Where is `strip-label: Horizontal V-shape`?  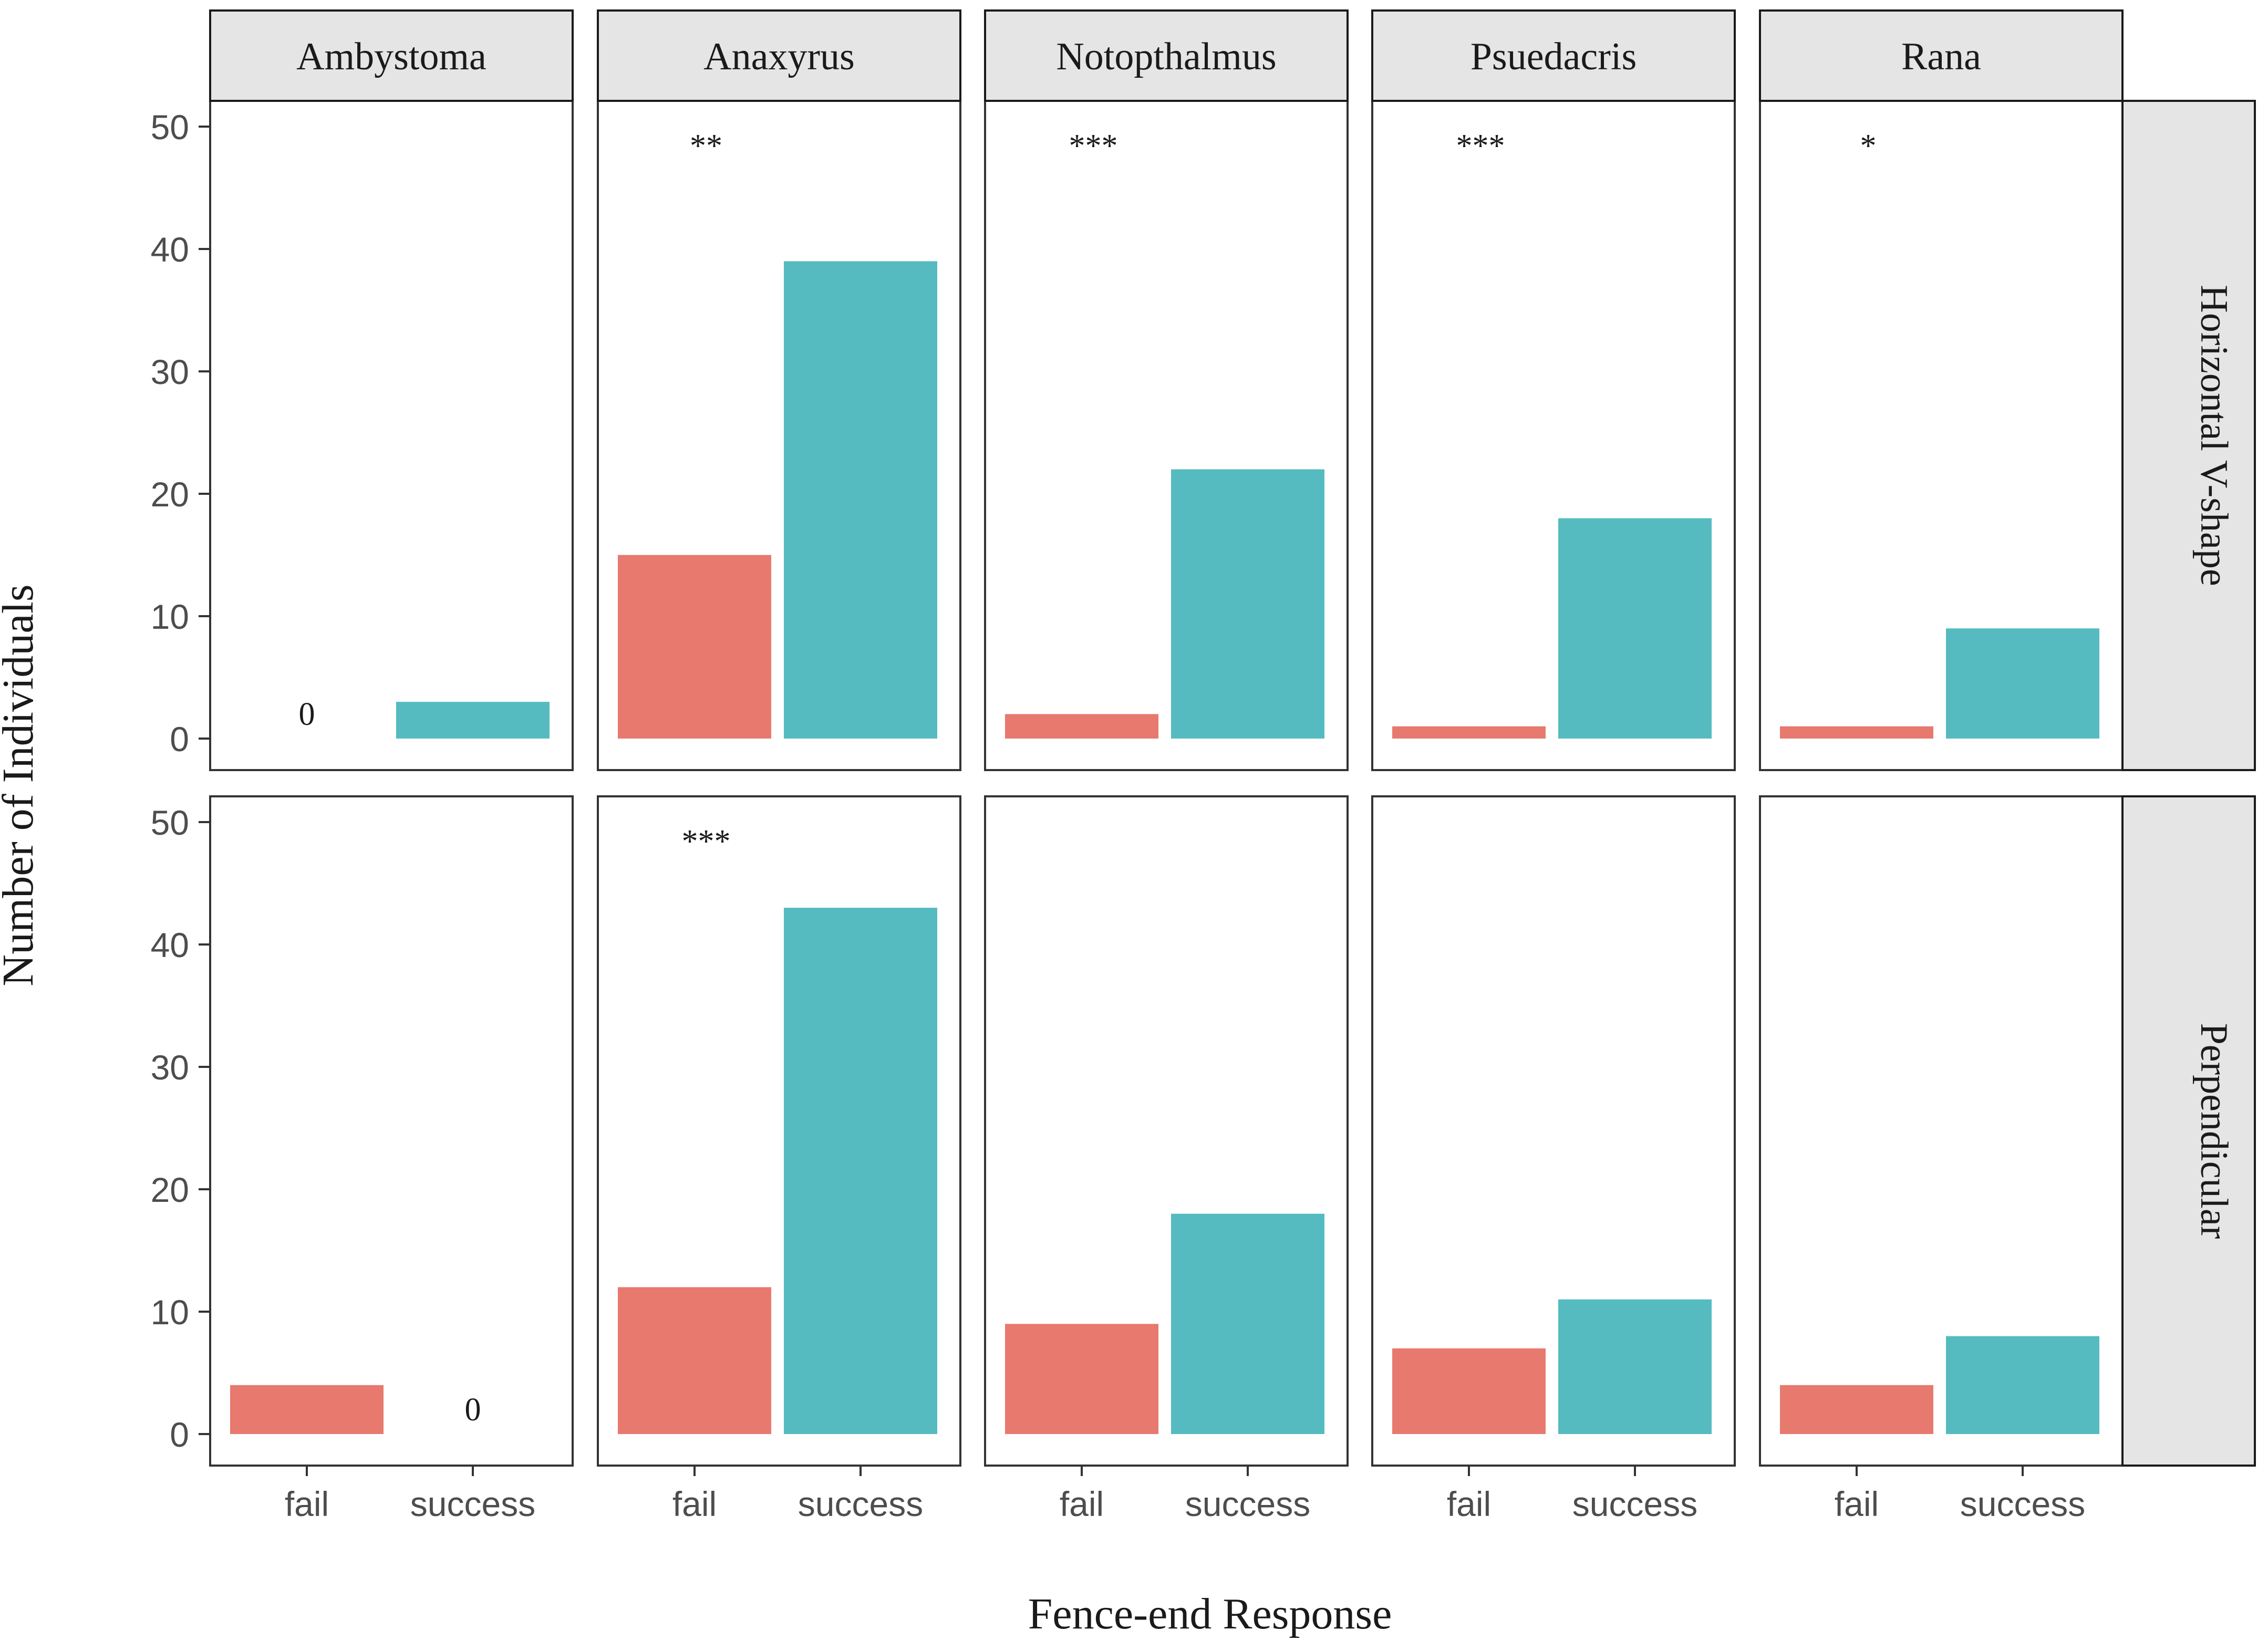
strip-label: Horizontal V-shape is located at coordinates (2213, 435).